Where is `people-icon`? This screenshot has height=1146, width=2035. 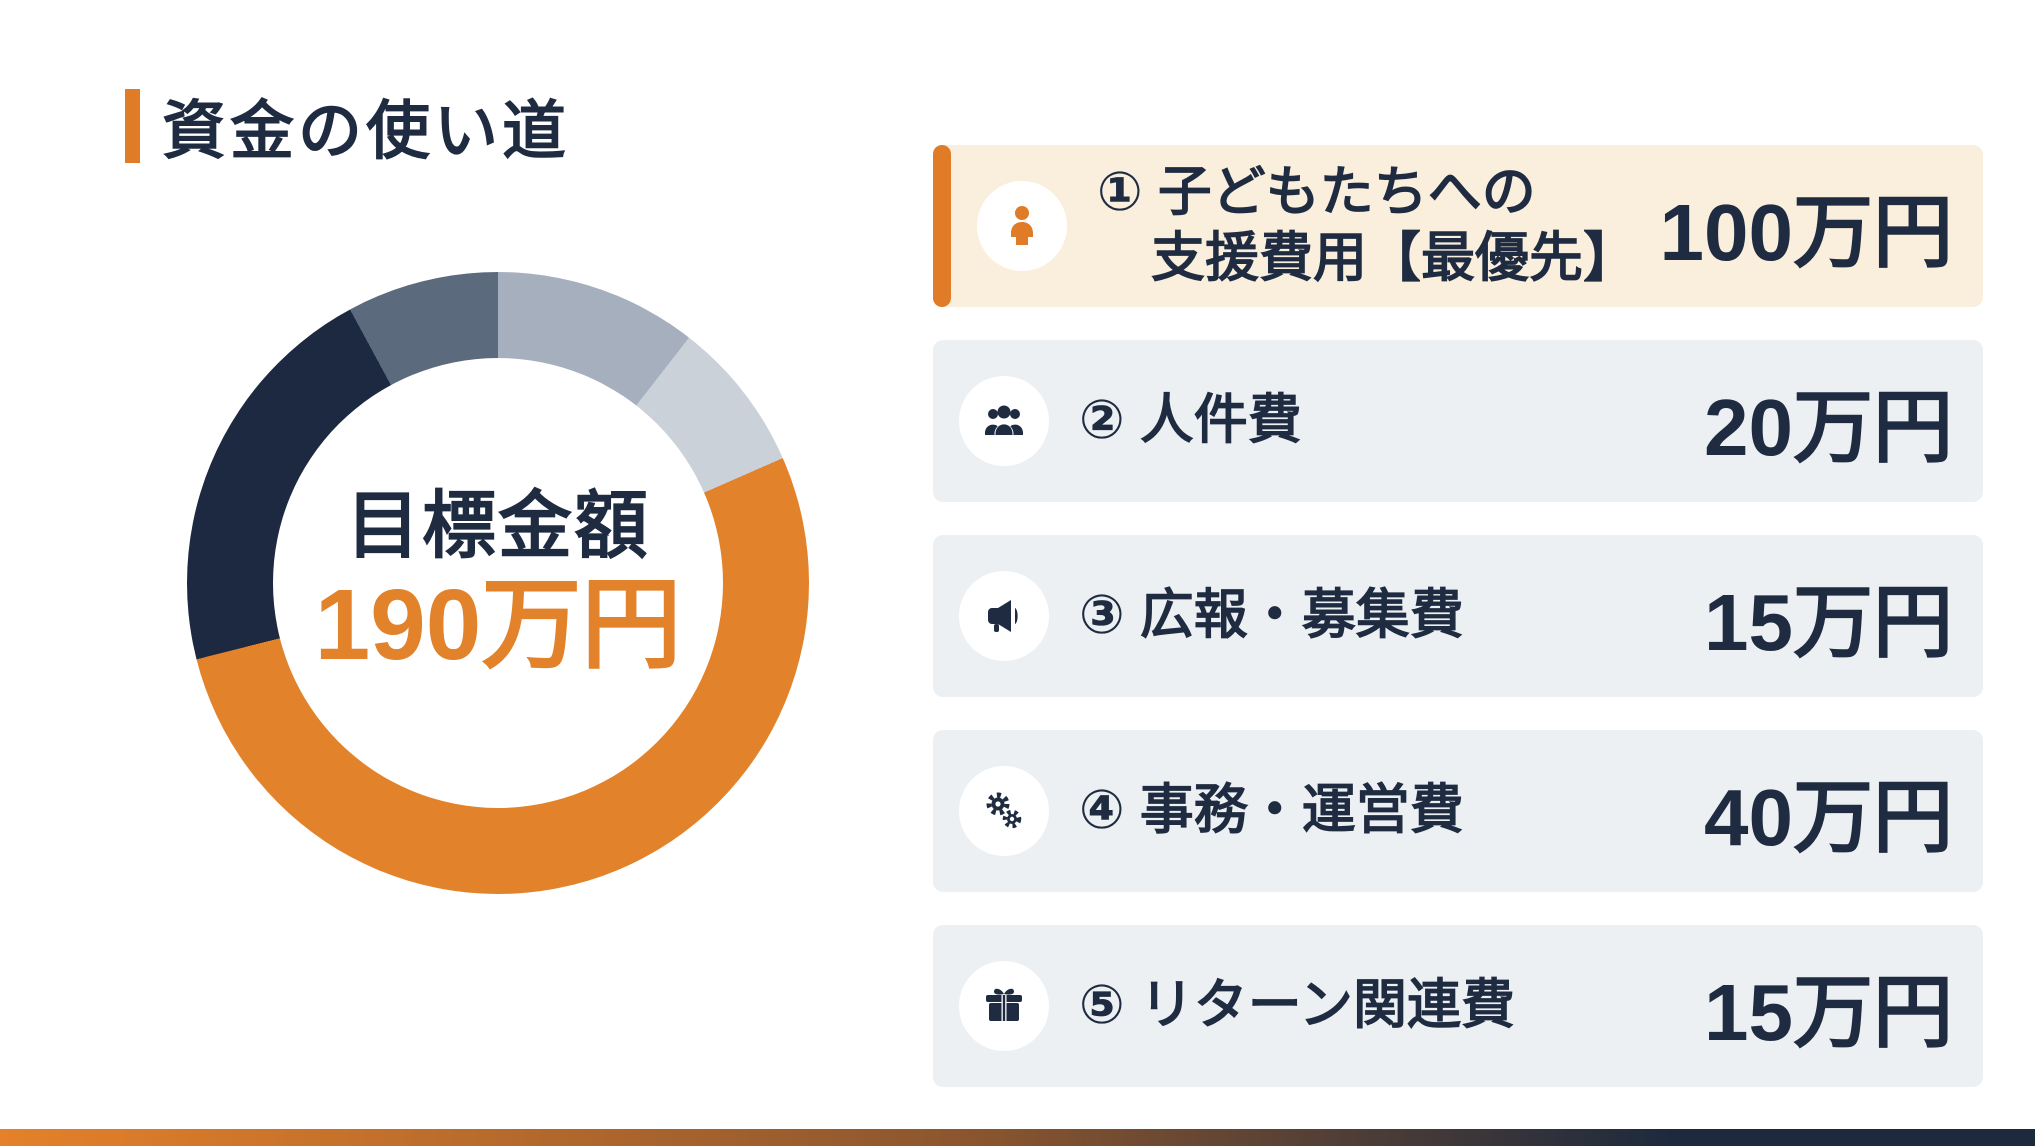 people-icon is located at coordinates (1004, 420).